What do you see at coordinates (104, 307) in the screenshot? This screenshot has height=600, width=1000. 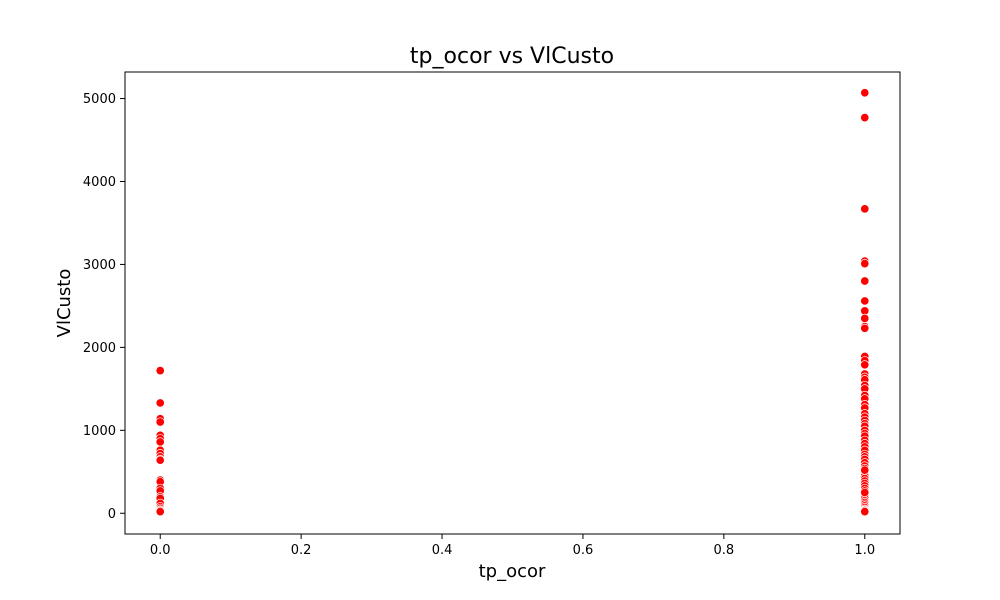 I see `y-axis: 0 1000 2000 3000 4000 5000` at bounding box center [104, 307].